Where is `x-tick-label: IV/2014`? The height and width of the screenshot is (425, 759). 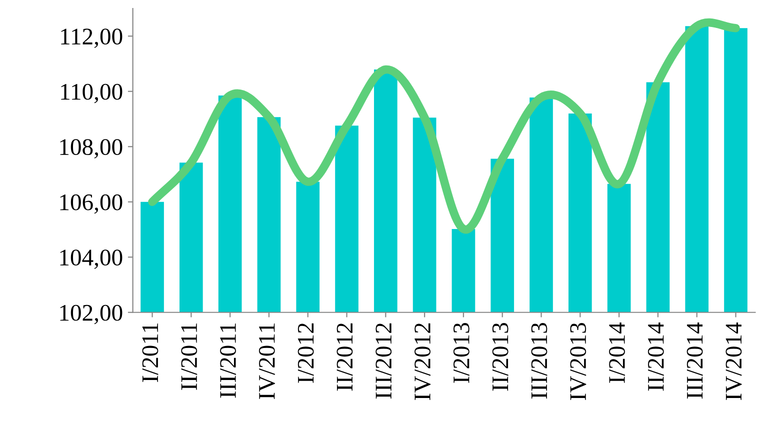 x-tick-label: IV/2014 is located at coordinates (734, 361).